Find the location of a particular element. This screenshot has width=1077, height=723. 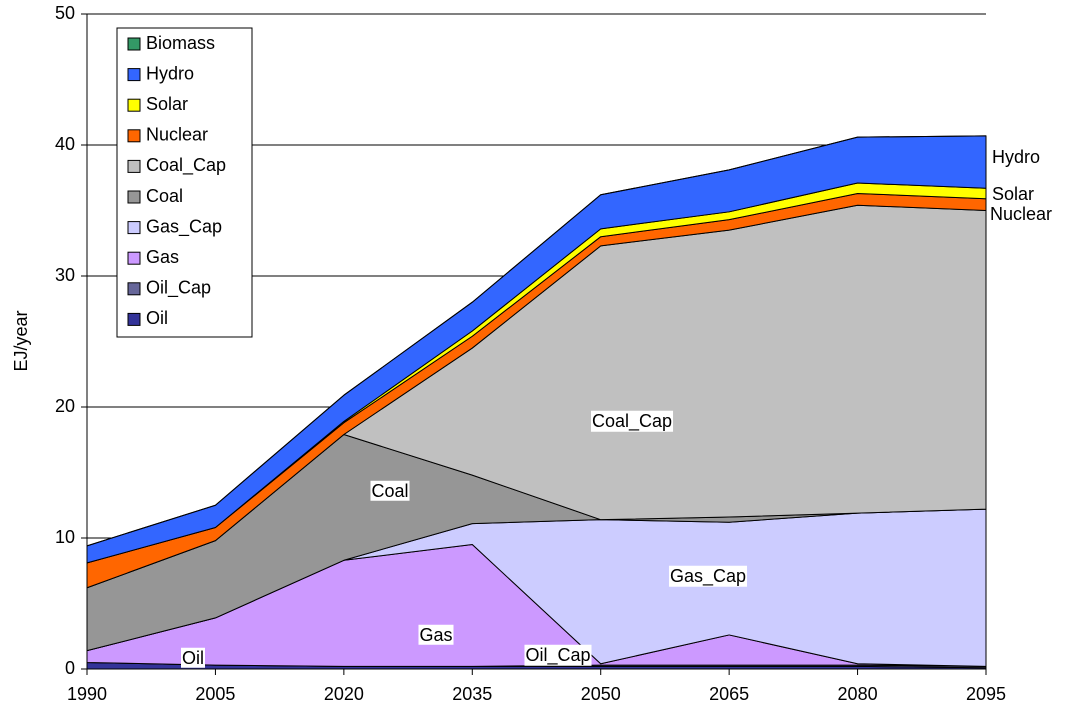

annotation: Oil is located at coordinates (193, 657).